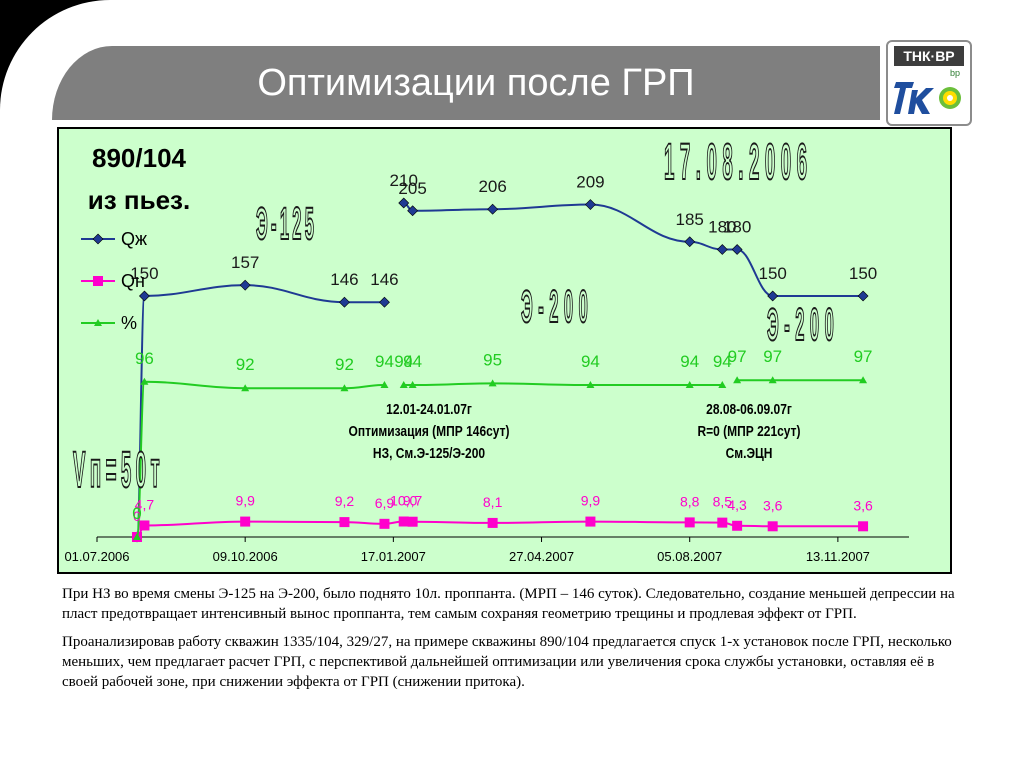 This screenshot has width=1024, height=768. What do you see at coordinates (136, 513) in the screenshot?
I see `data-label: 0` at bounding box center [136, 513].